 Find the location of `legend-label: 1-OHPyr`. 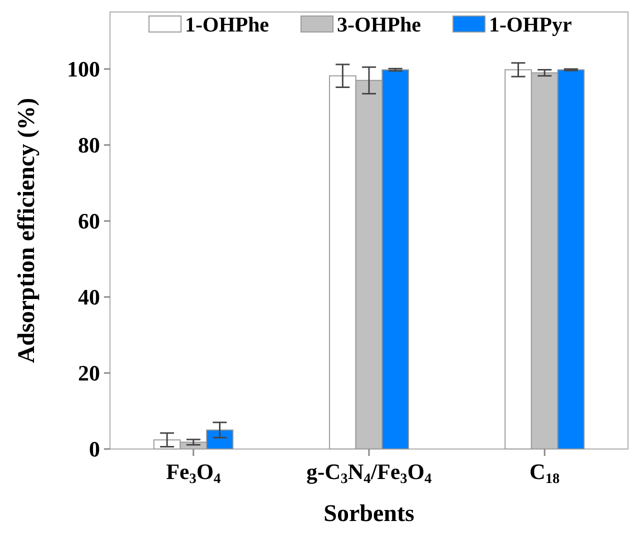

legend-label: 1-OHPyr is located at coordinates (530, 24).